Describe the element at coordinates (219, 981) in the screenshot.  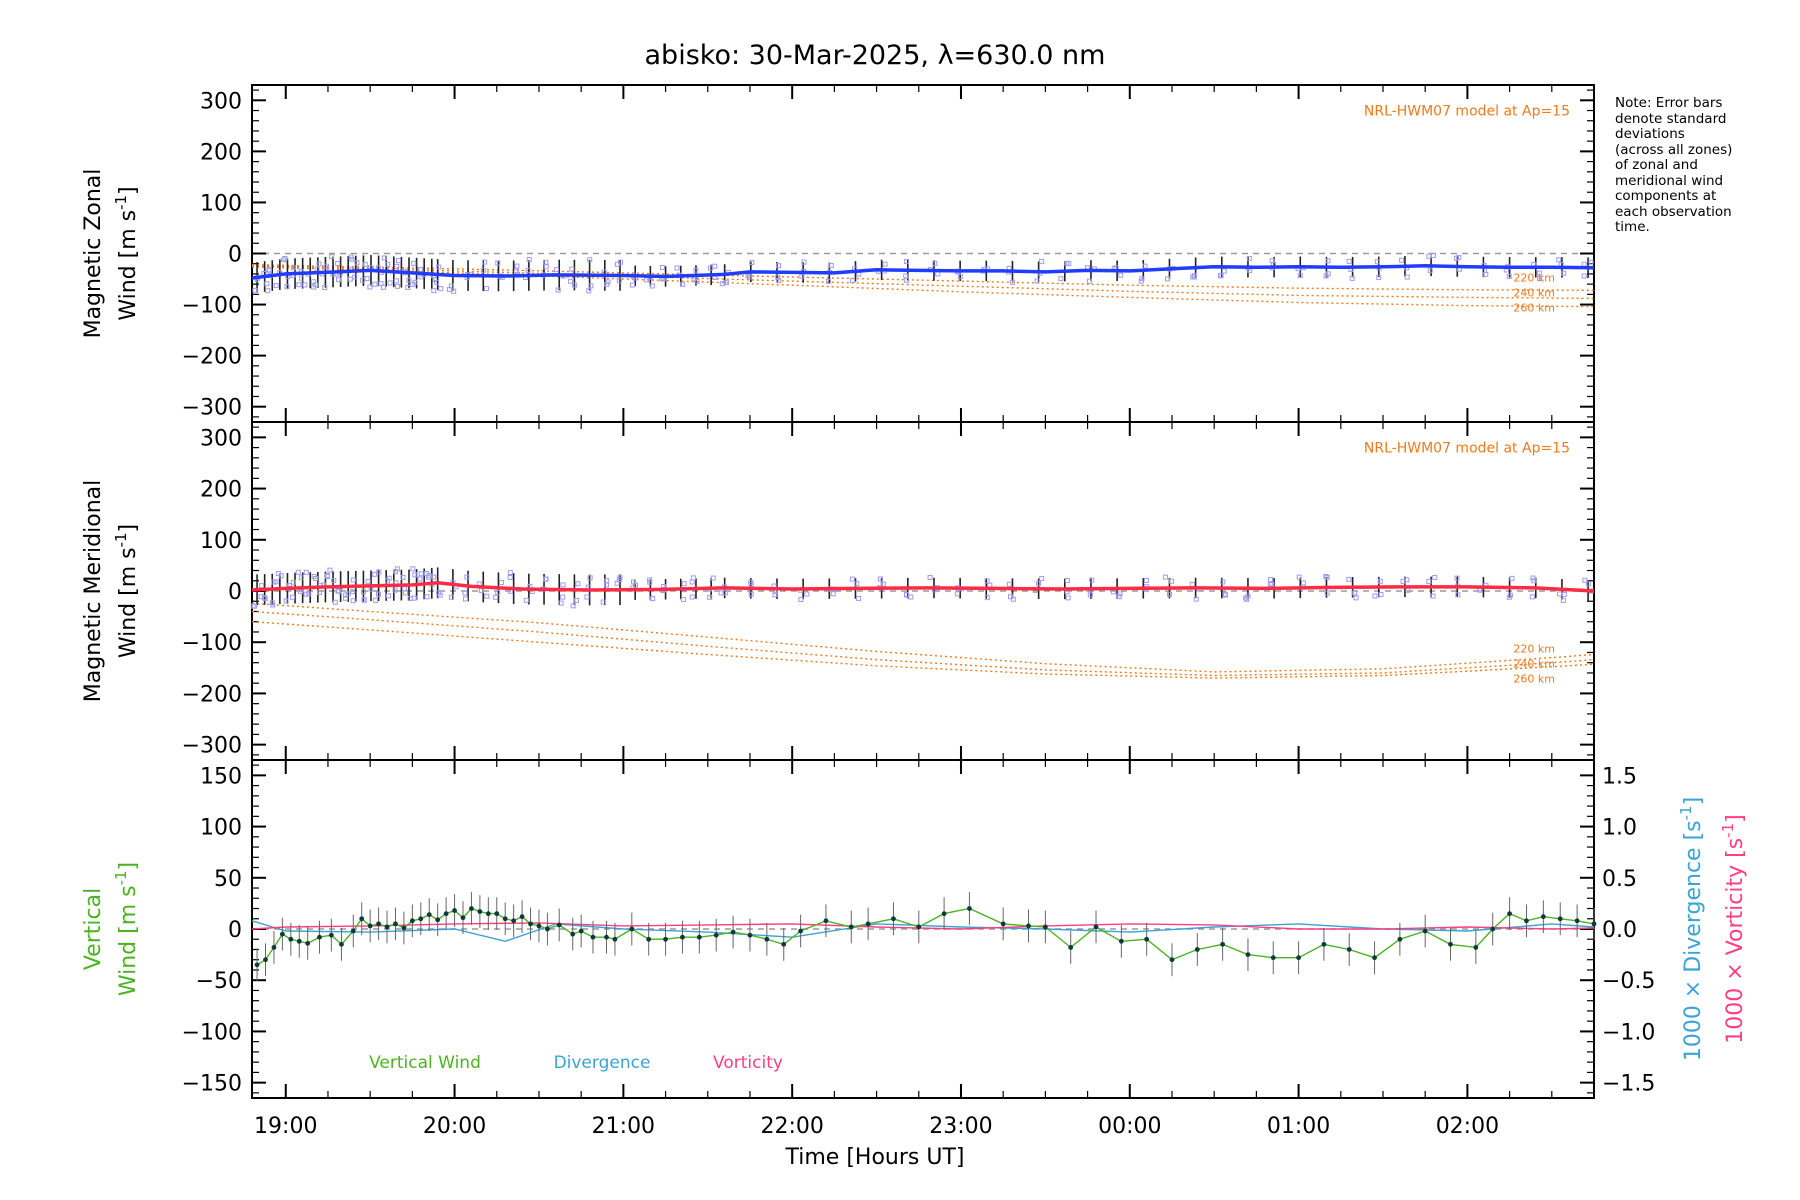
I see `y-tick-label: −50` at that location.